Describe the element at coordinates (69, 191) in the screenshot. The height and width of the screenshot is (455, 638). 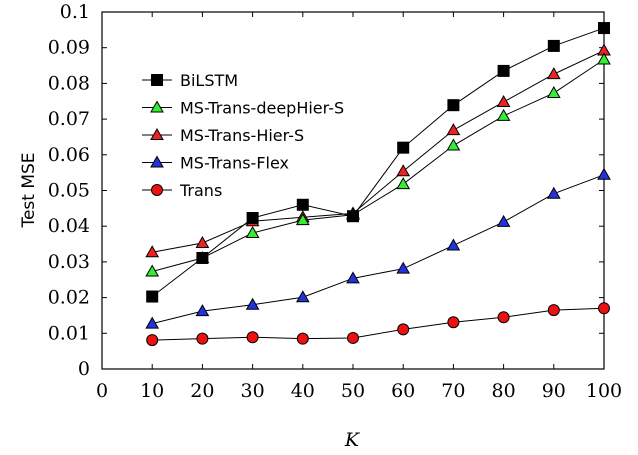
I see `y-tick-label: 0.05` at that location.